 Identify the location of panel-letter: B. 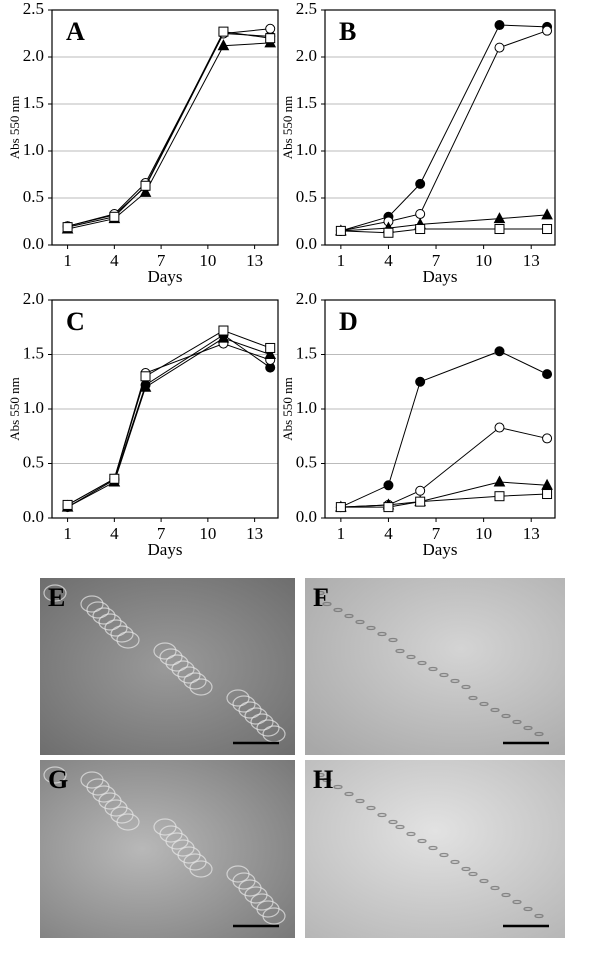
(347, 31).